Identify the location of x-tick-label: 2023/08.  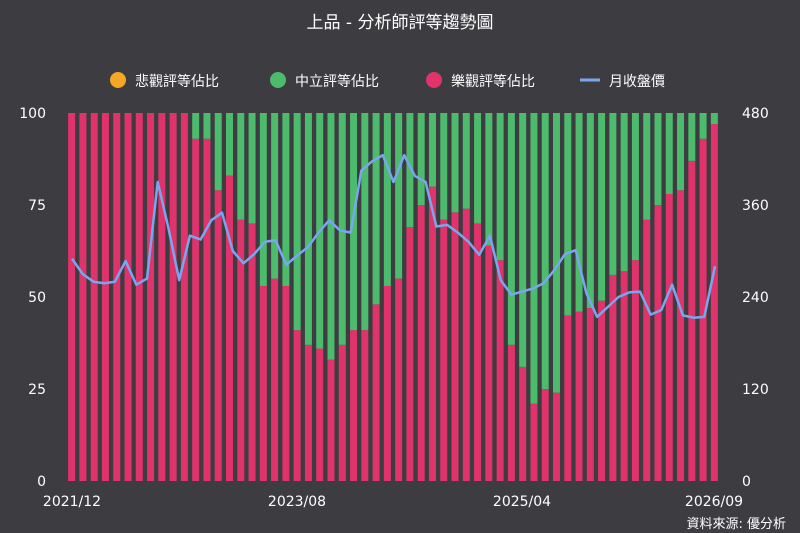
(297, 502).